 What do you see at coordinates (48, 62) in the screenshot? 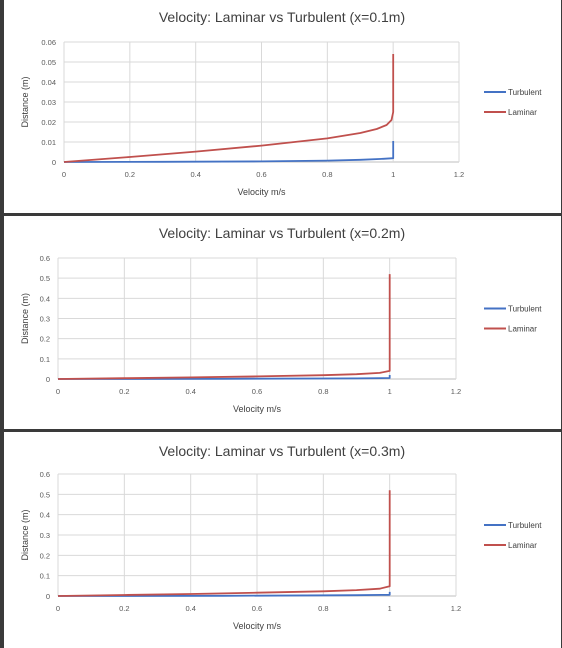
I see `y-tick-label: 0.05` at bounding box center [48, 62].